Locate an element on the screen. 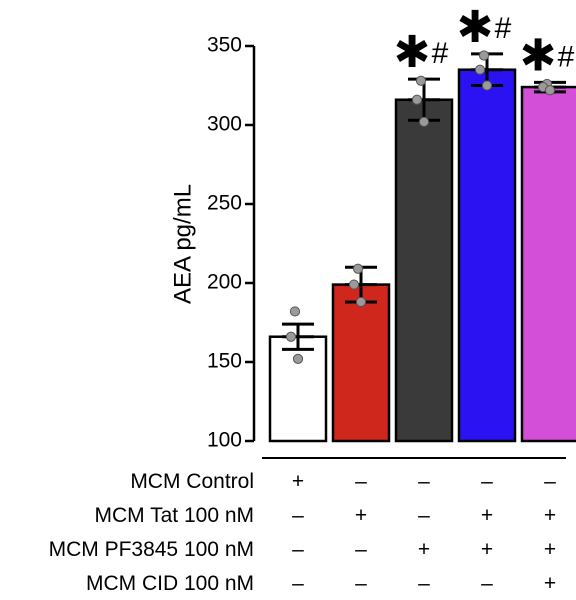 The width and height of the screenshot is (576, 600). condition-label: MCM Control is located at coordinates (192, 481).